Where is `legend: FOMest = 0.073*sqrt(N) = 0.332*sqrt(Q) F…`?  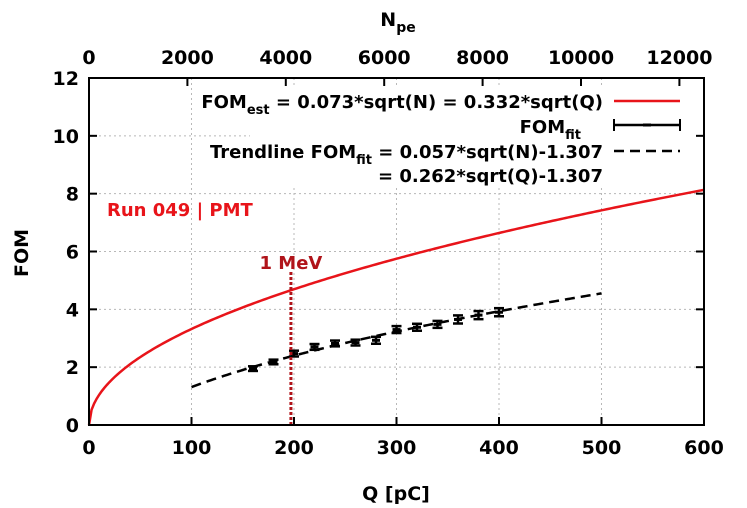 legend: FOMest = 0.073*sqrt(N) = 0.332*sqrt(Q) F… is located at coordinates (450, 136).